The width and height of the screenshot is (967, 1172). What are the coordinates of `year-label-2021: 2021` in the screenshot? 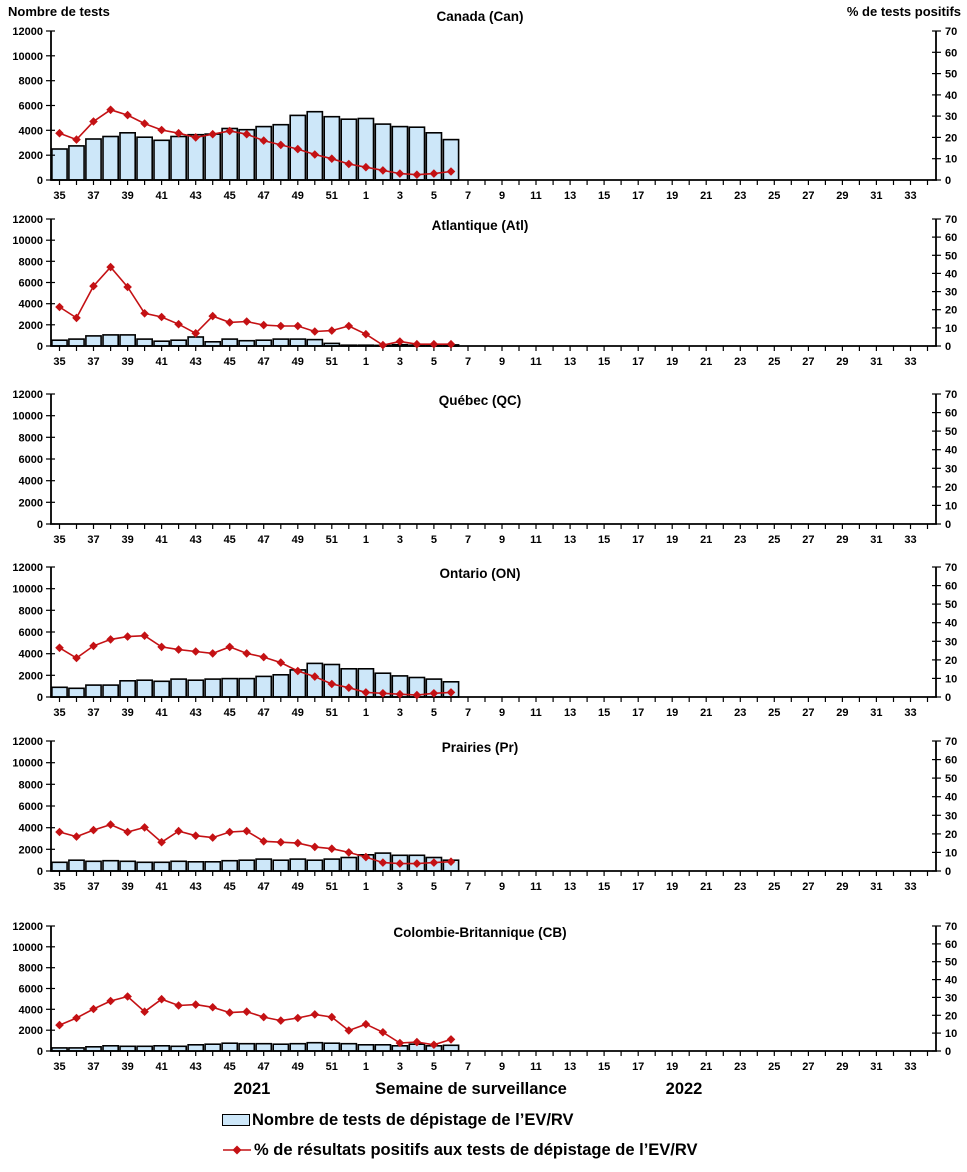 It's located at (252, 1089).